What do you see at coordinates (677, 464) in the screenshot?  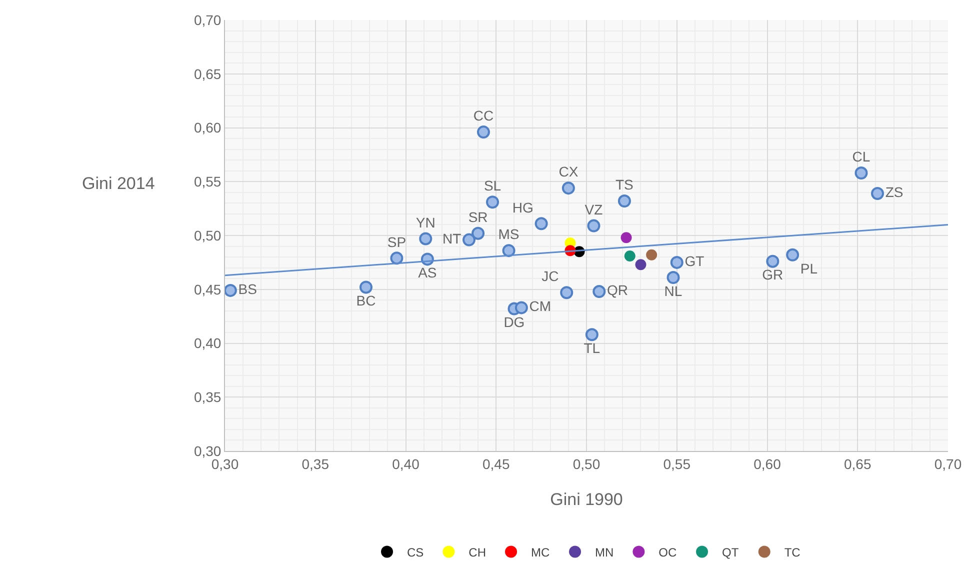 I see `x-tick-label: 0,55` at bounding box center [677, 464].